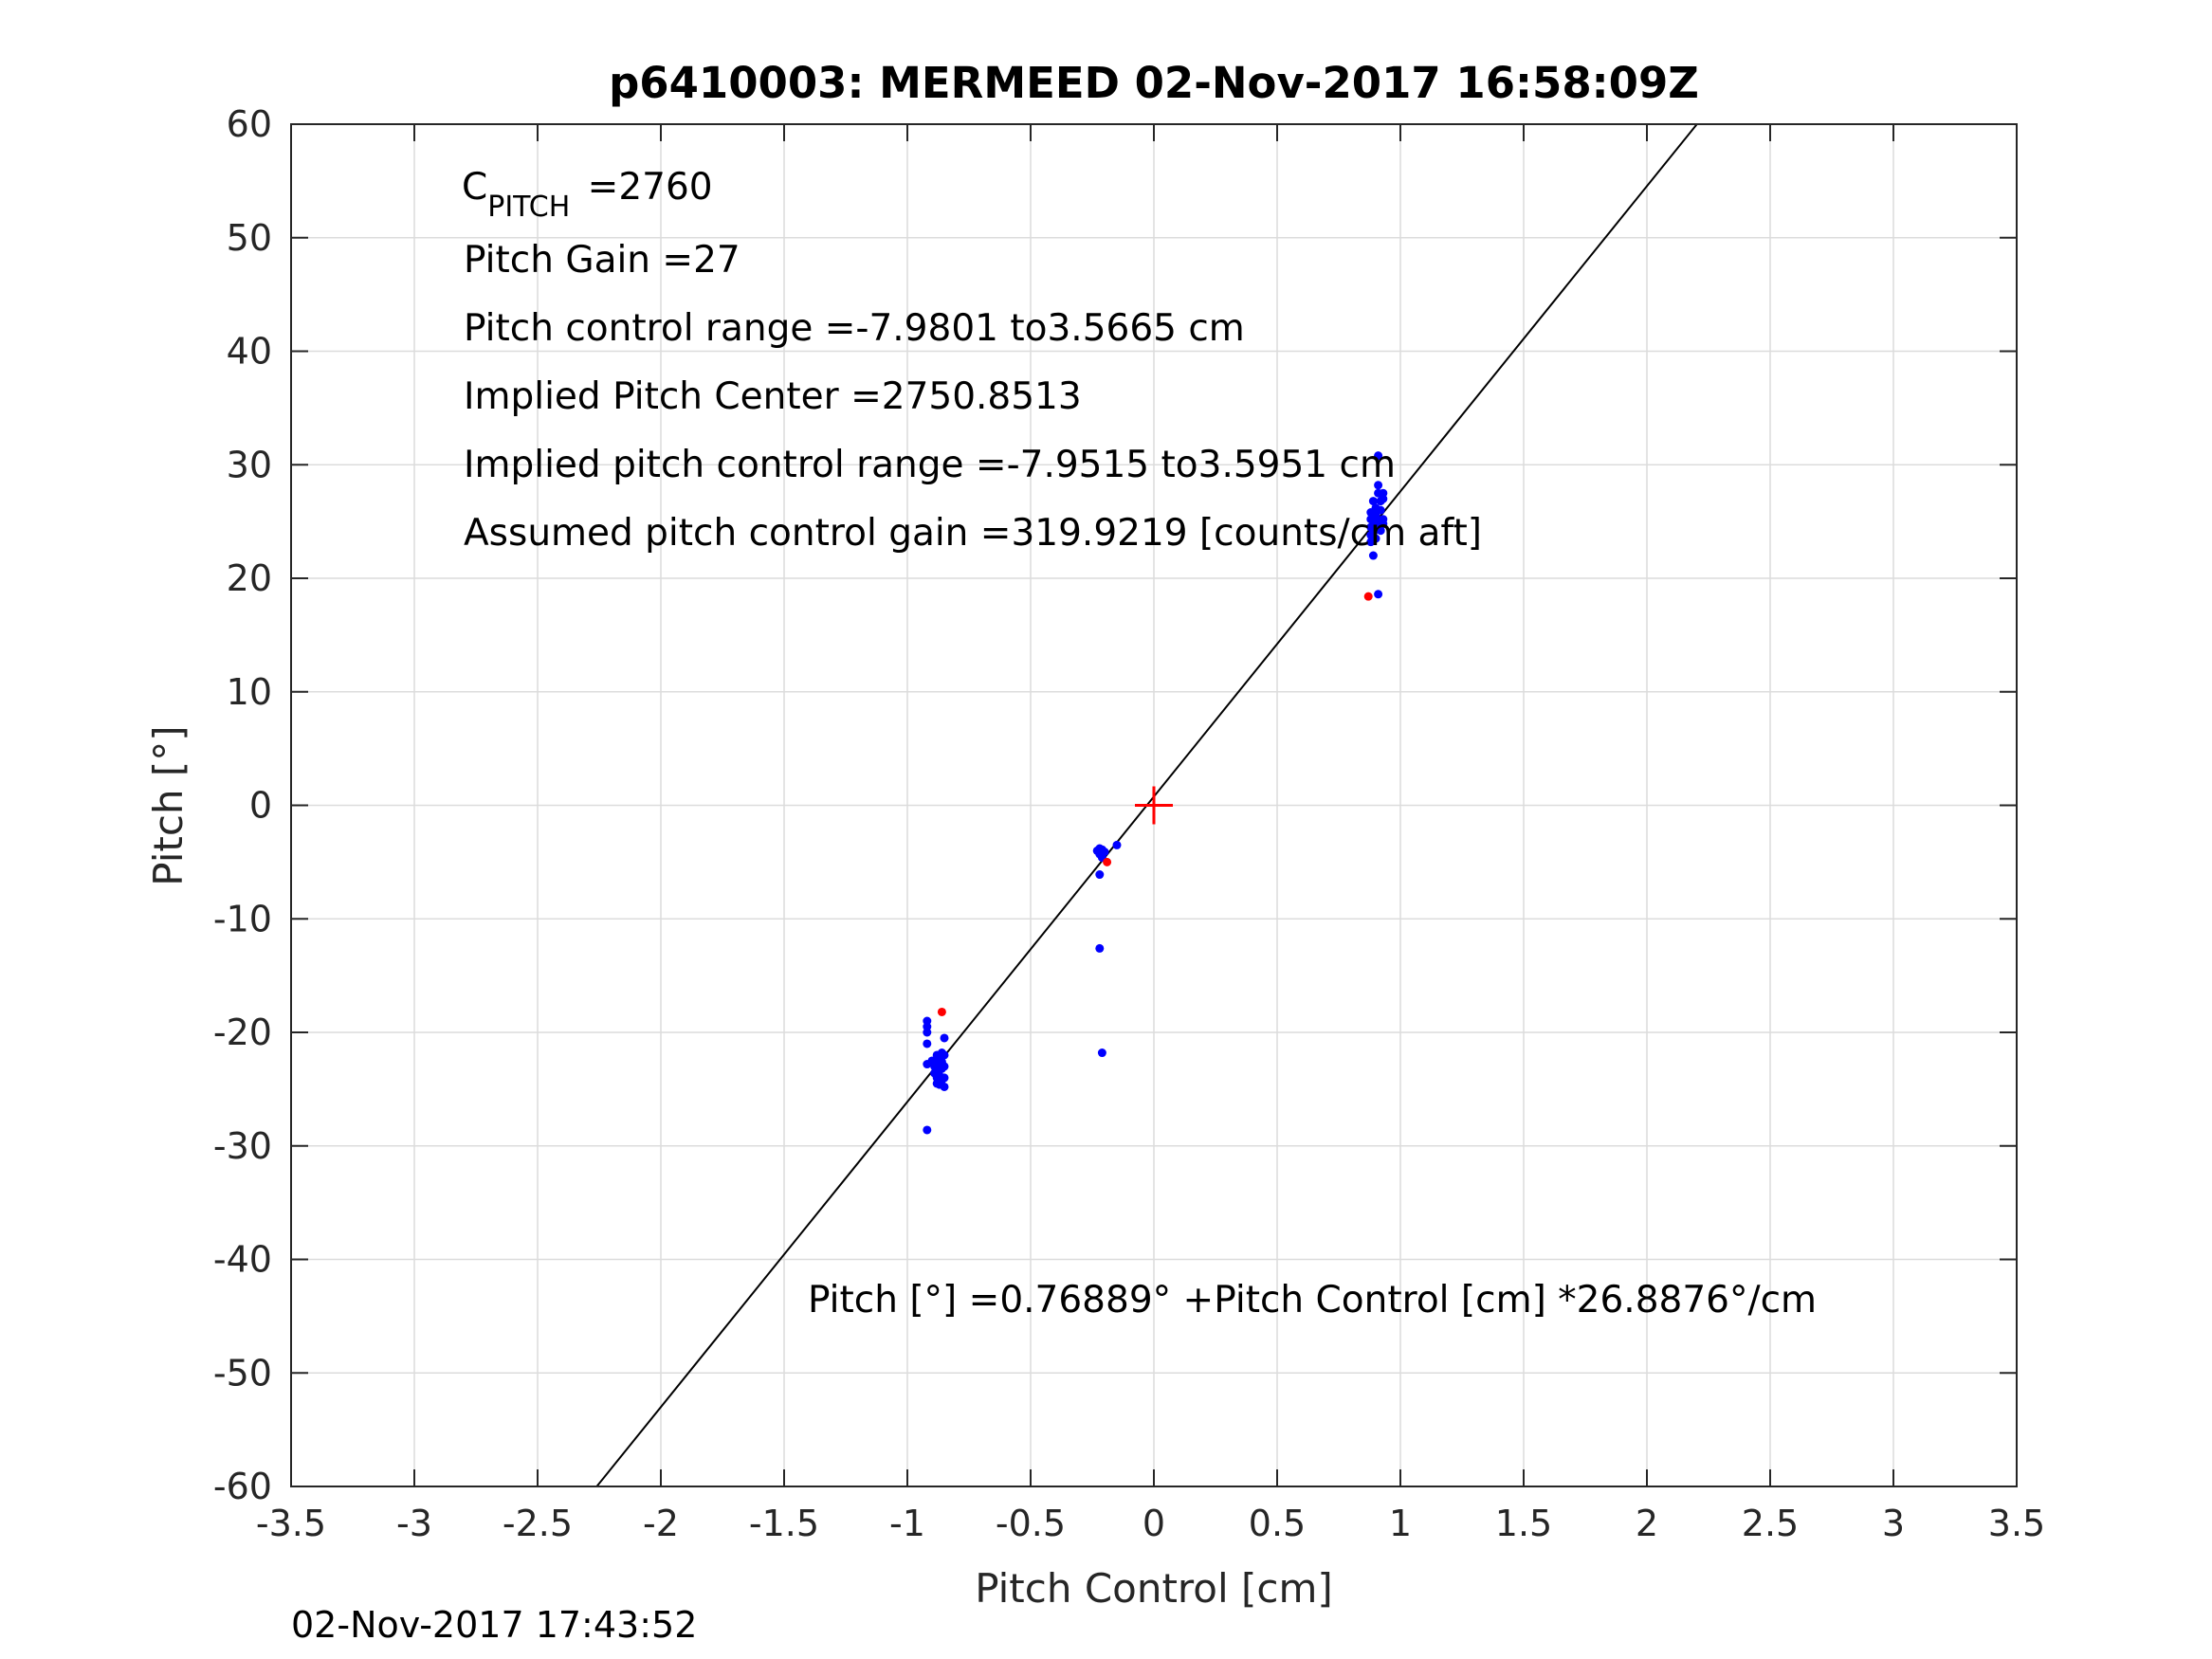 The height and width of the screenshot is (1659, 2212). Describe the element at coordinates (242, 1373) in the screenshot. I see `y-tick-label: -50` at that location.